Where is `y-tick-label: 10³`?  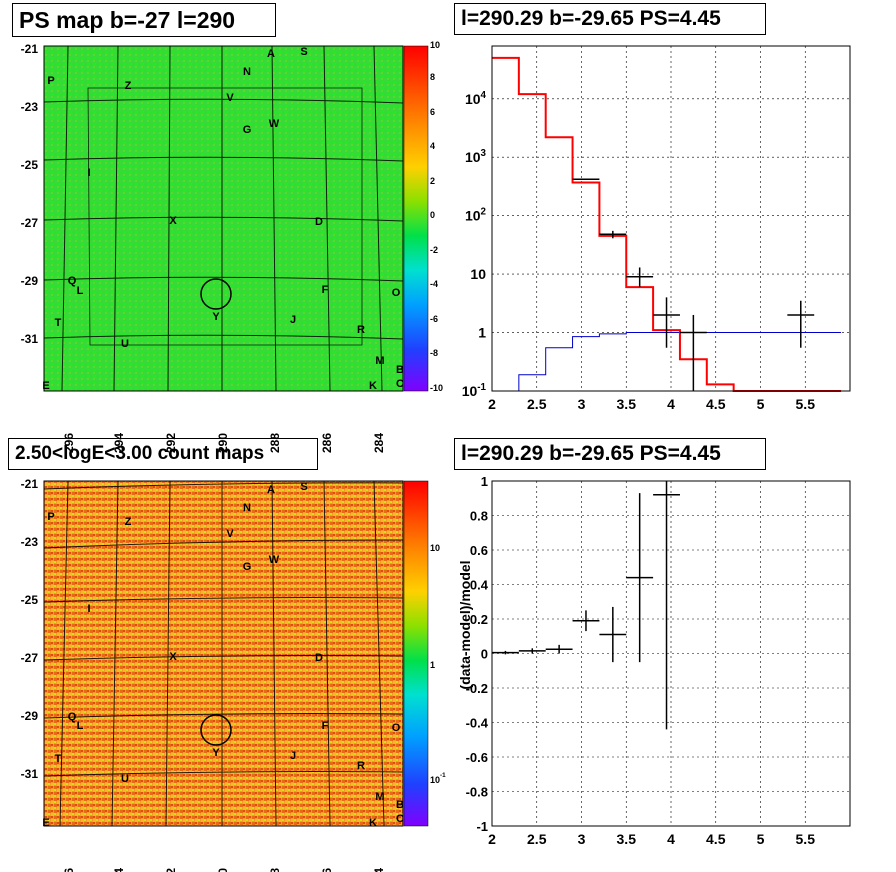
y-tick-label: 10³ is located at coordinates (476, 156).